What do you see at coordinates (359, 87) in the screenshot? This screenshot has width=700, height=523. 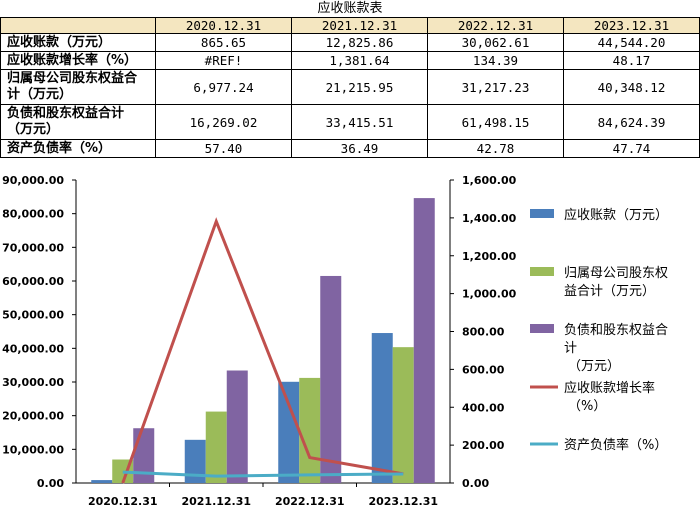 I see `table-cell: 21,215.95` at bounding box center [359, 87].